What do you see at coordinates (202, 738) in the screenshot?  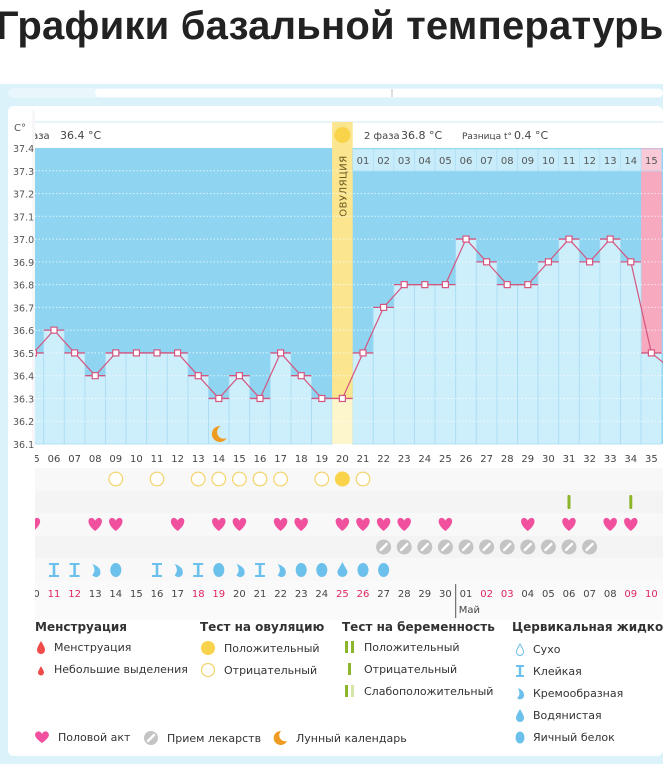 I see `legend-medication: Прием лекарств` at bounding box center [202, 738].